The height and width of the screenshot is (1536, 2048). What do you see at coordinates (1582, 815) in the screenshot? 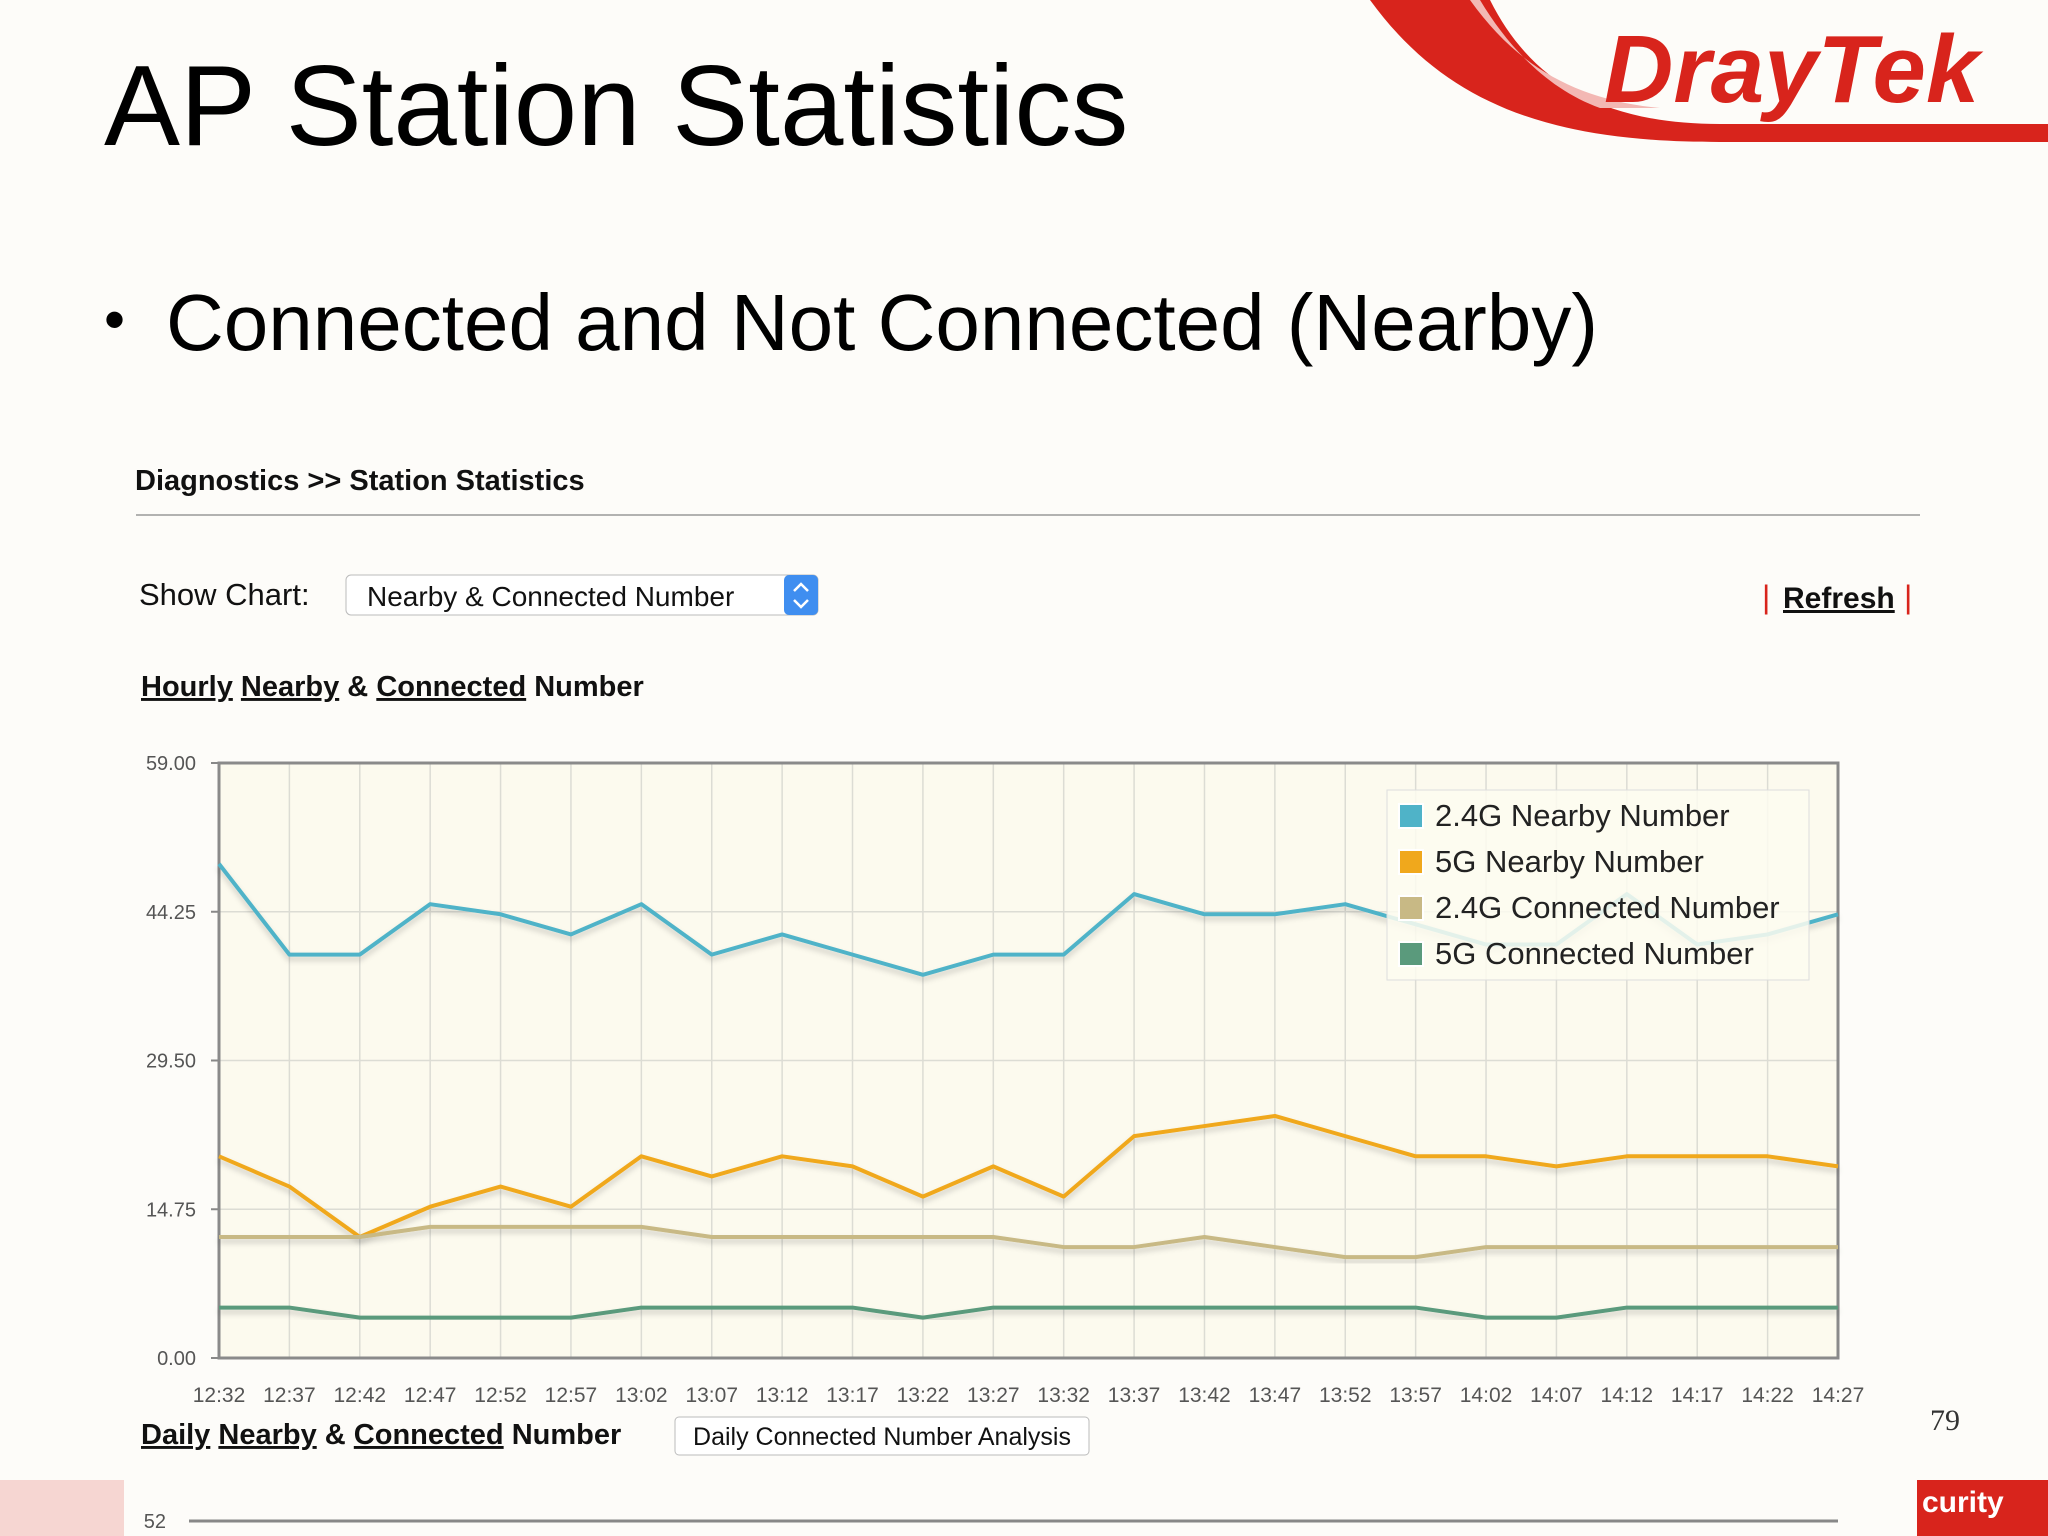
I see `legend-label: 2.4G Nearby Number` at bounding box center [1582, 815].